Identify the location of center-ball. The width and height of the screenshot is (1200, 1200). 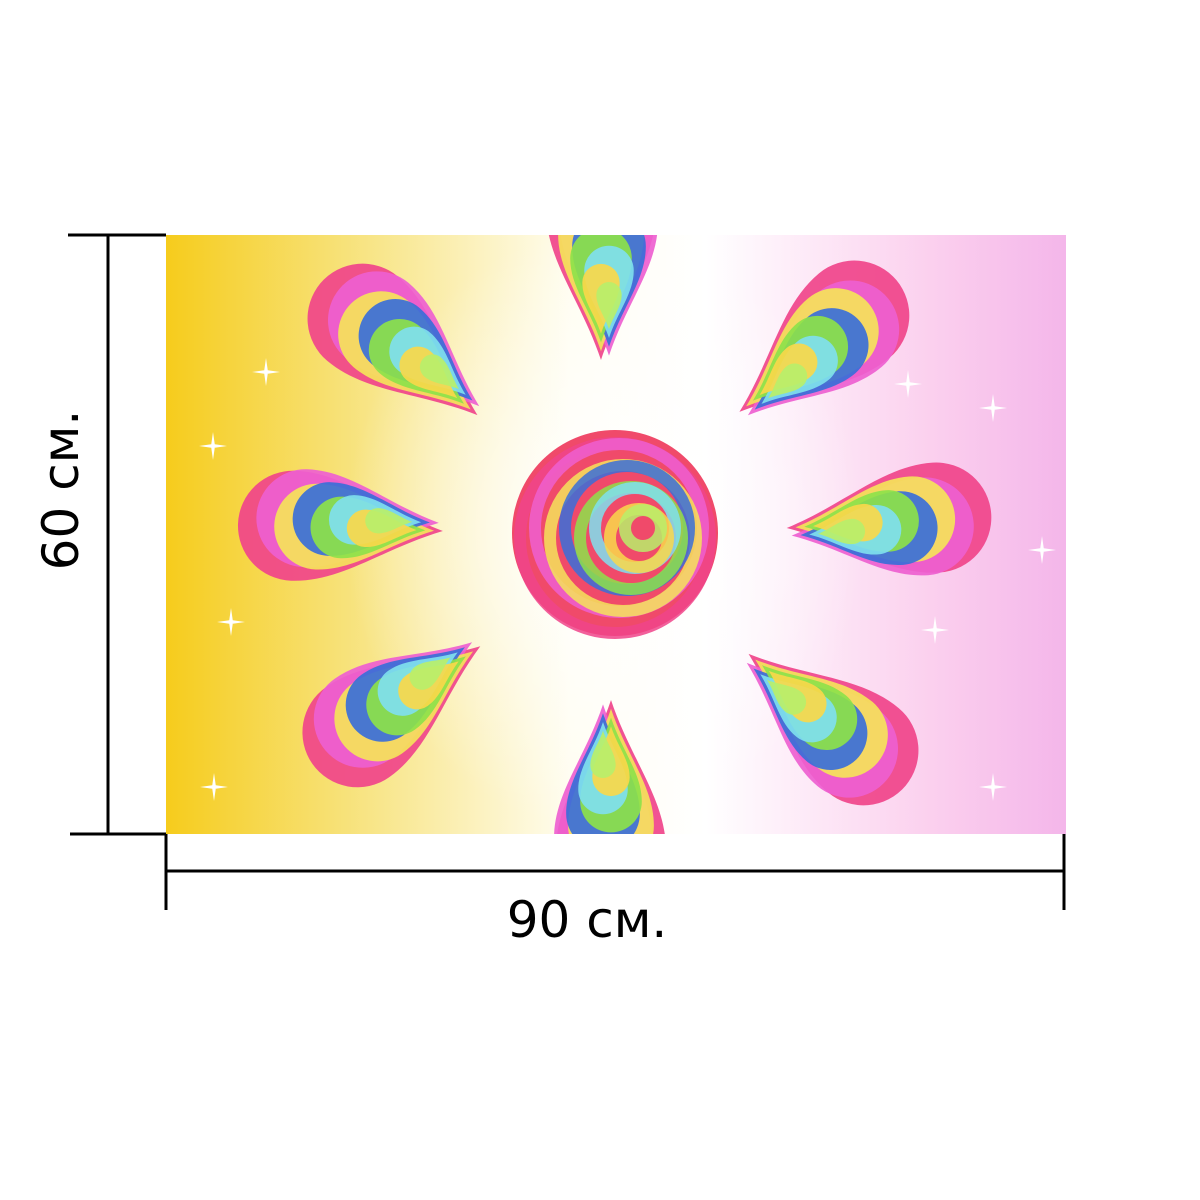
(615, 534).